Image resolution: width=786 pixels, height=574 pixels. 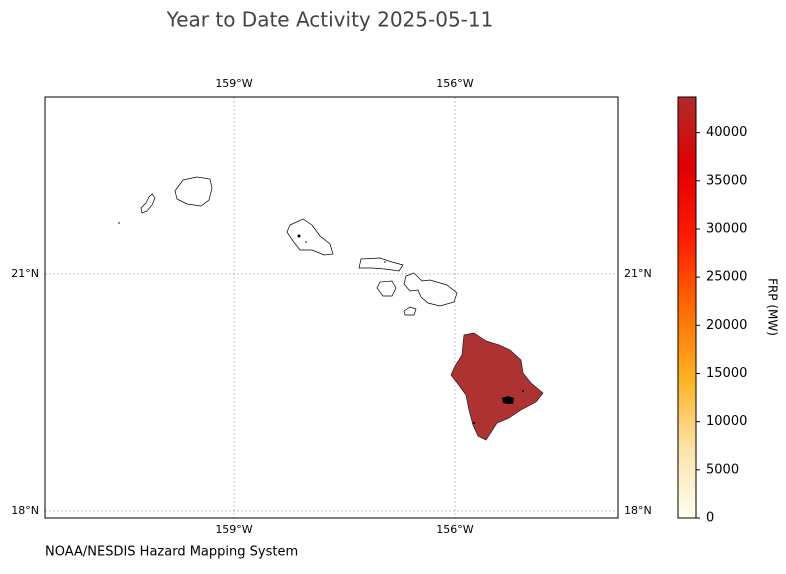 What do you see at coordinates (410, 311) in the screenshot?
I see `kahoolawe` at bounding box center [410, 311].